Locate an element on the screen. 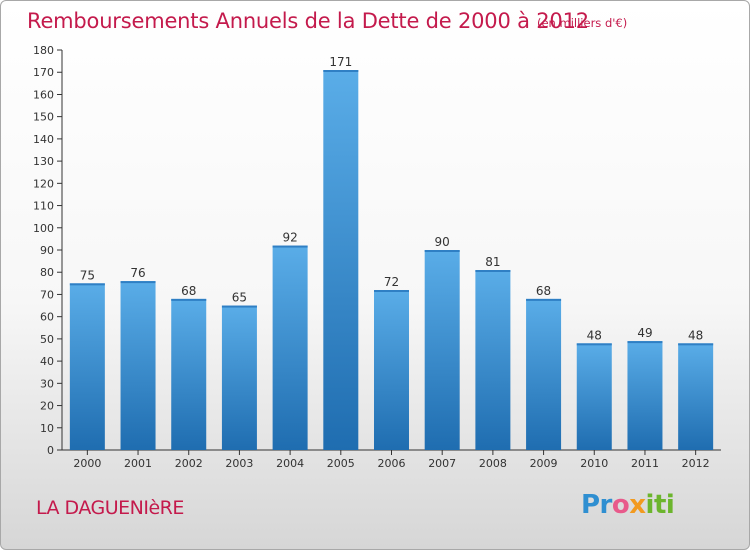 This screenshot has height=550, width=750. data-label: 75 is located at coordinates (87, 275).